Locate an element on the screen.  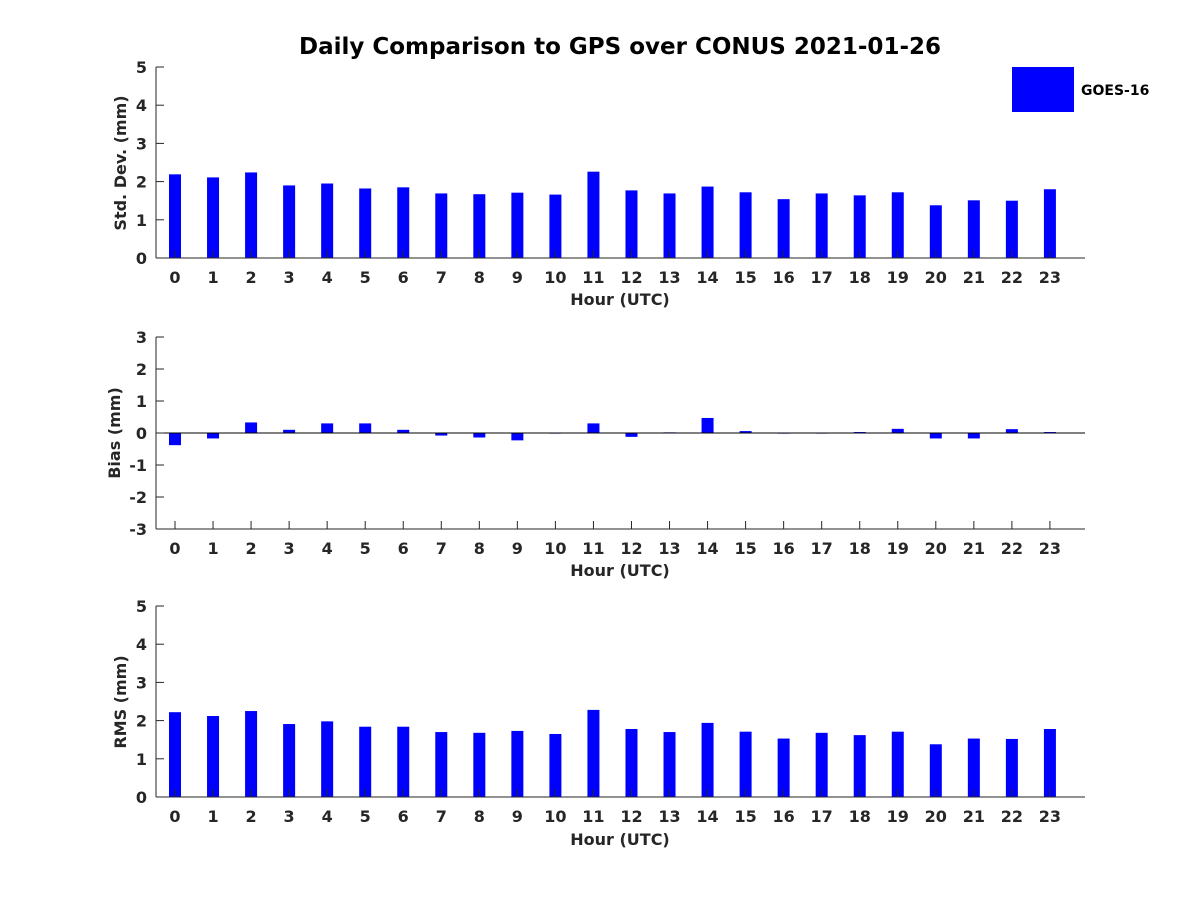
std-dev-xtick-label: 20 is located at coordinates (936, 277).